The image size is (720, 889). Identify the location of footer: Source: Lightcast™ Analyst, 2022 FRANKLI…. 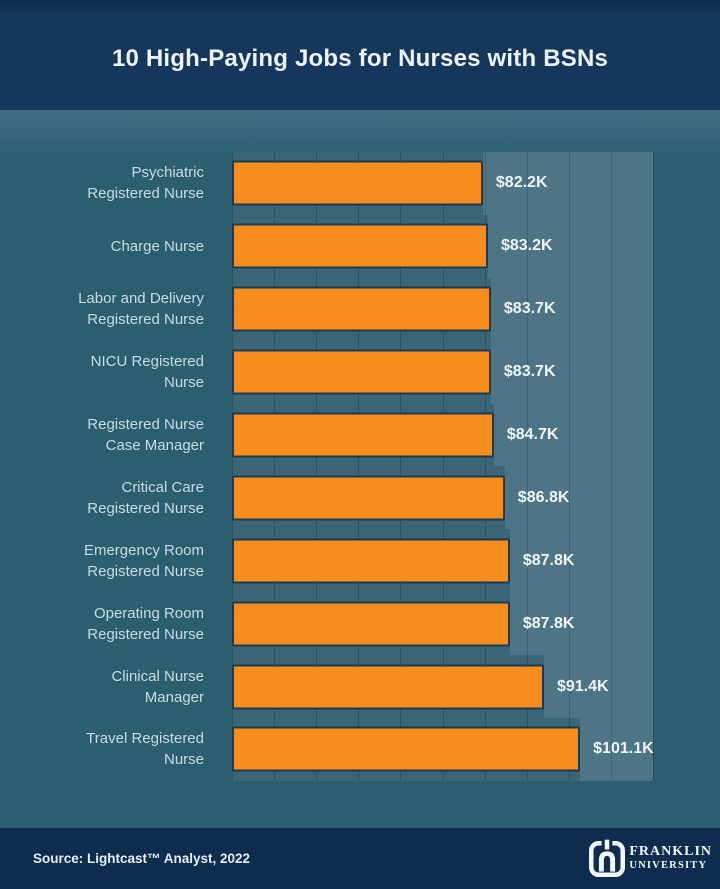
(360, 858).